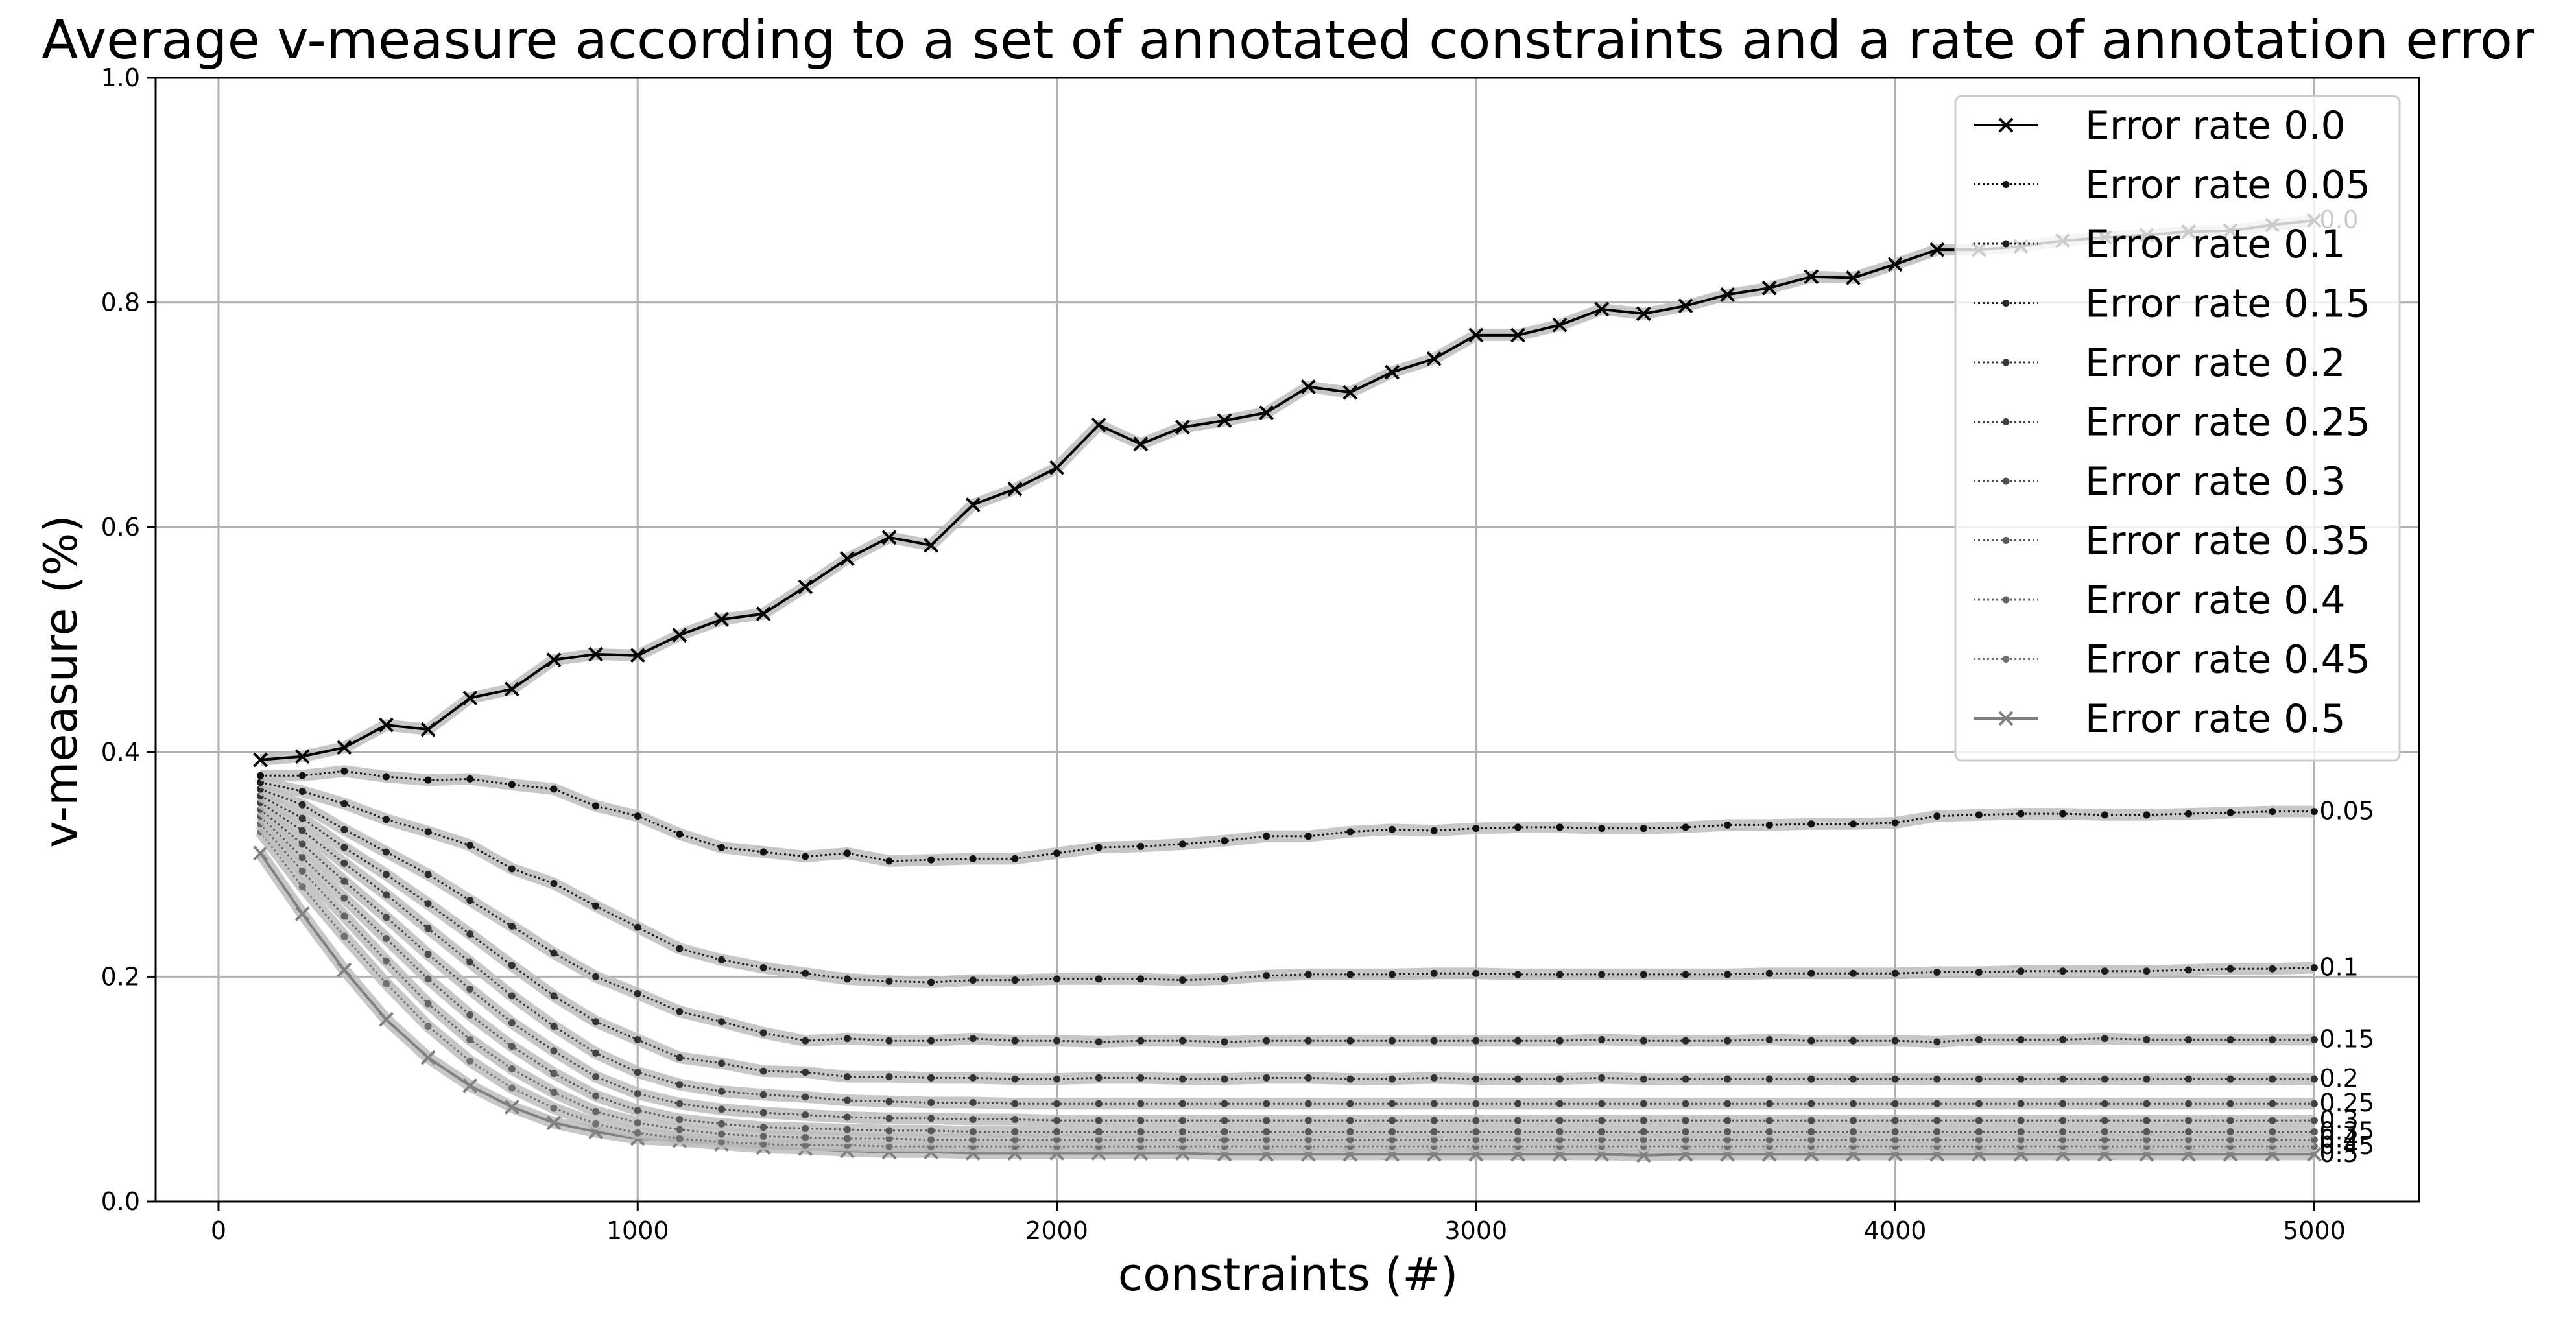 The height and width of the screenshot is (1324, 2576). Describe the element at coordinates (2338, 1119) in the screenshot. I see `series-end-label: 0.3` at that location.